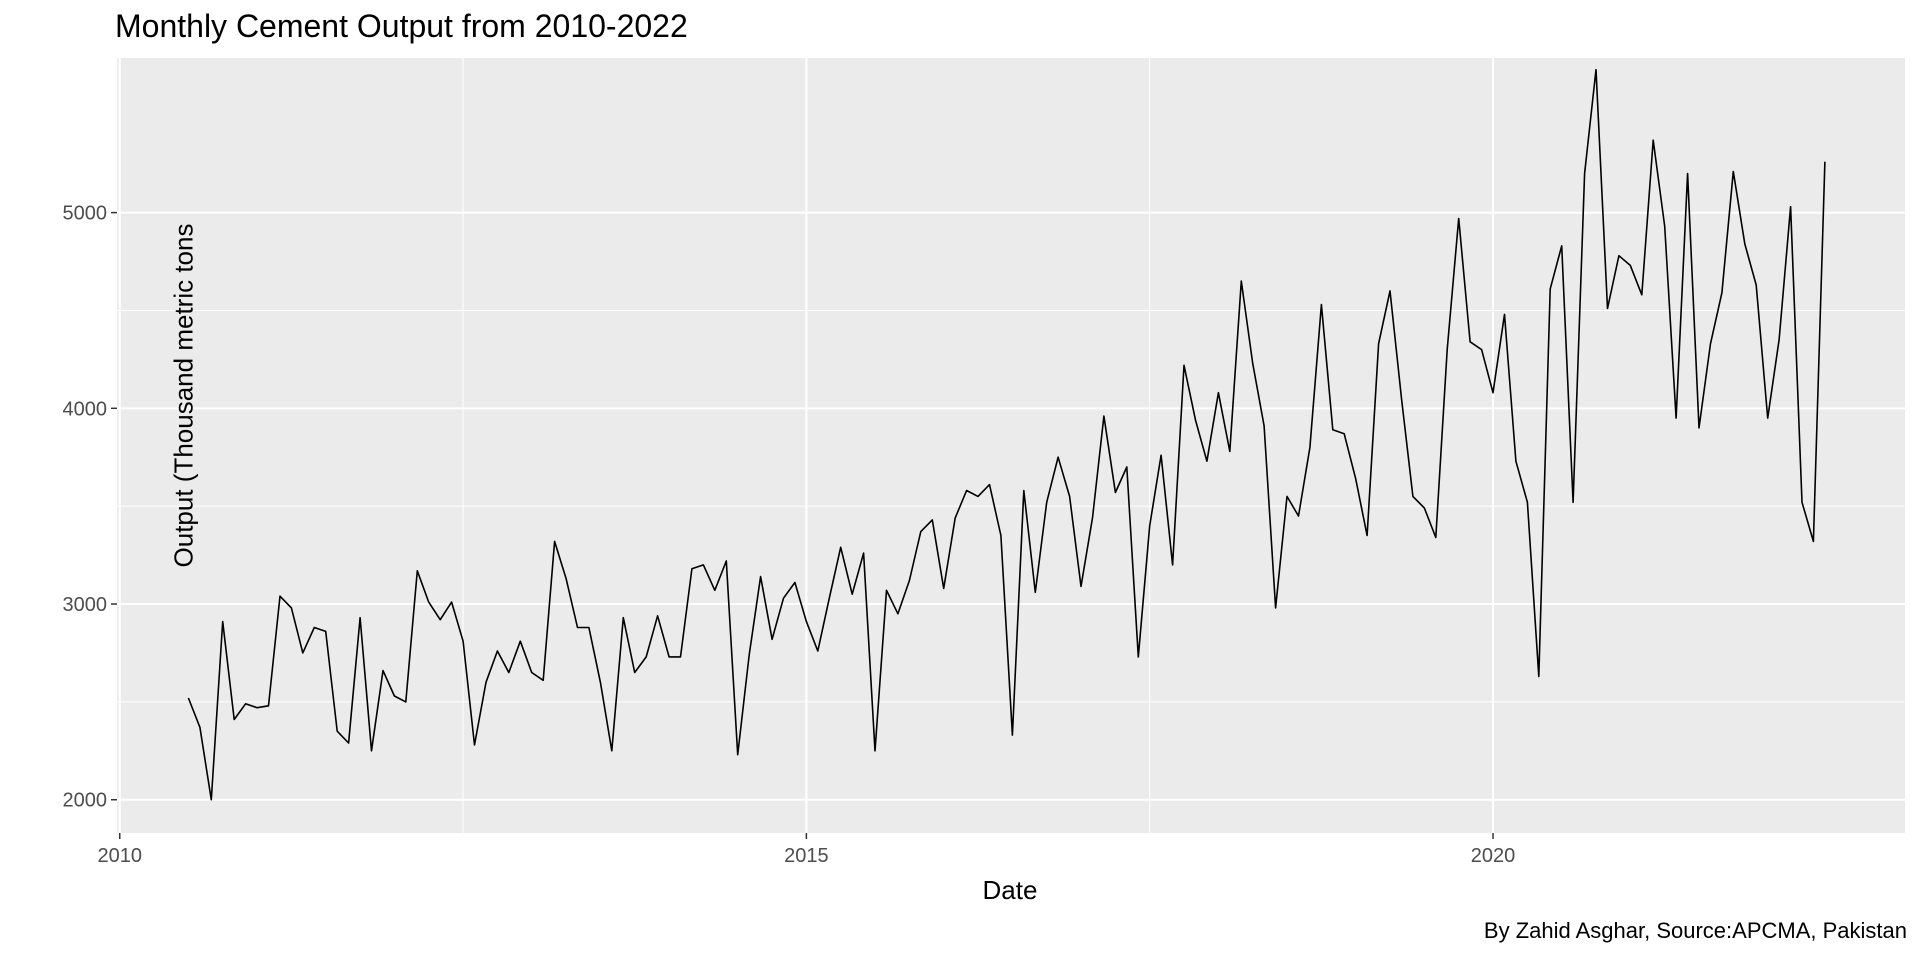 This screenshot has width=1920, height=960. I want to click on y-tick-label: 4000, so click(85, 409).